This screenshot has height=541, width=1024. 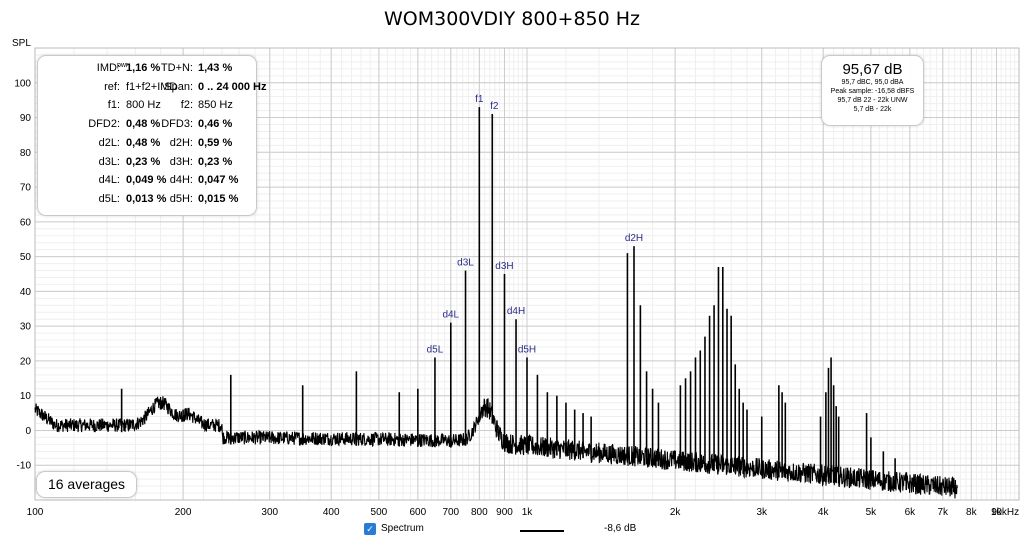 What do you see at coordinates (872, 512) in the screenshot?
I see `x-tick-label: 5k` at bounding box center [872, 512].